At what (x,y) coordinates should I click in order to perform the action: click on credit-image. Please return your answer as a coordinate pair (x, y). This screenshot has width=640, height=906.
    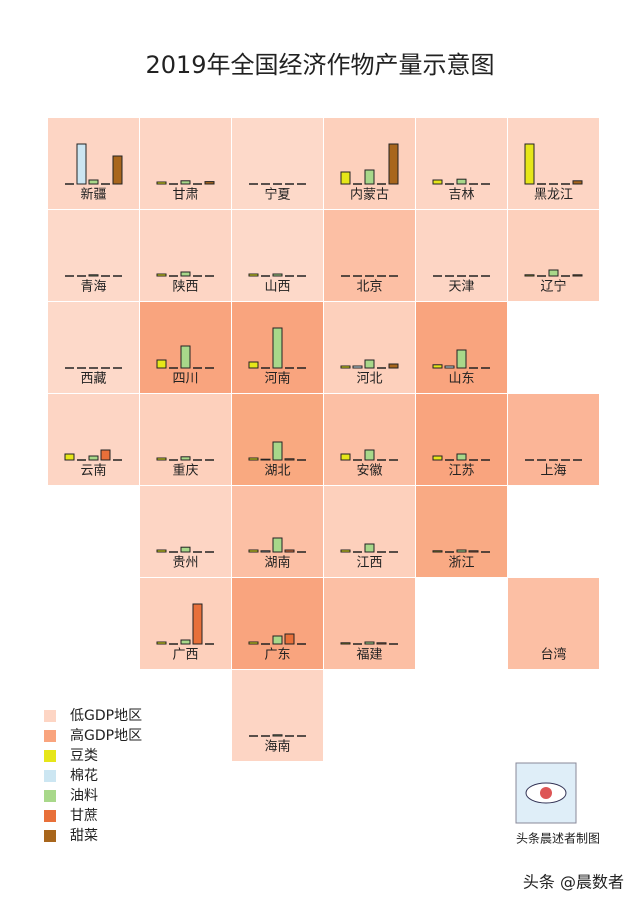
    Looking at the image, I should click on (546, 793).